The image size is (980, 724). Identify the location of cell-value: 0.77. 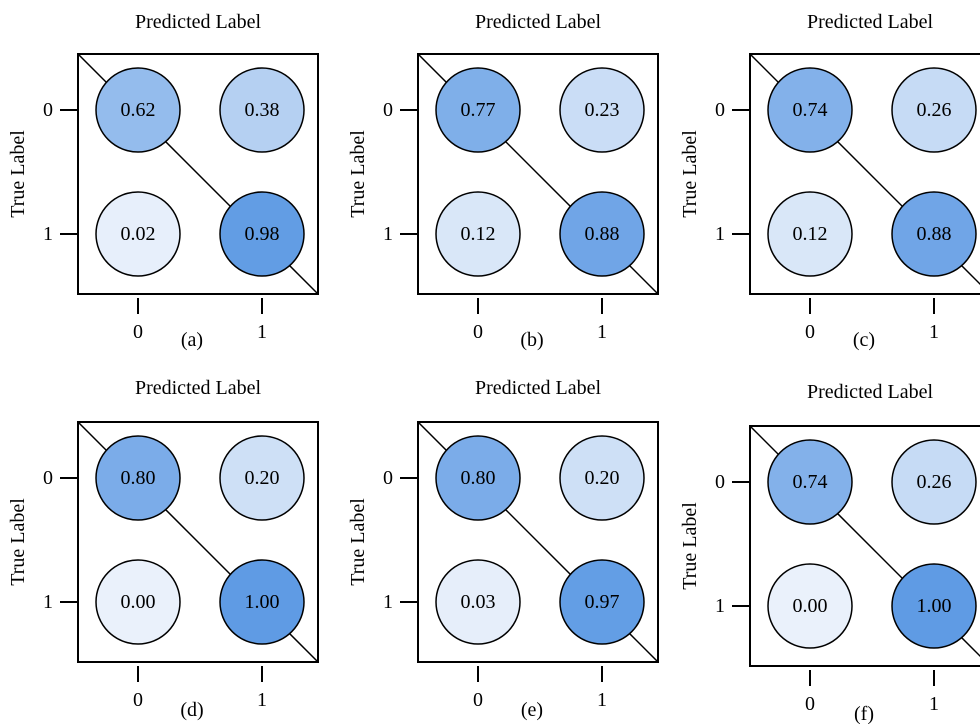
(478, 110).